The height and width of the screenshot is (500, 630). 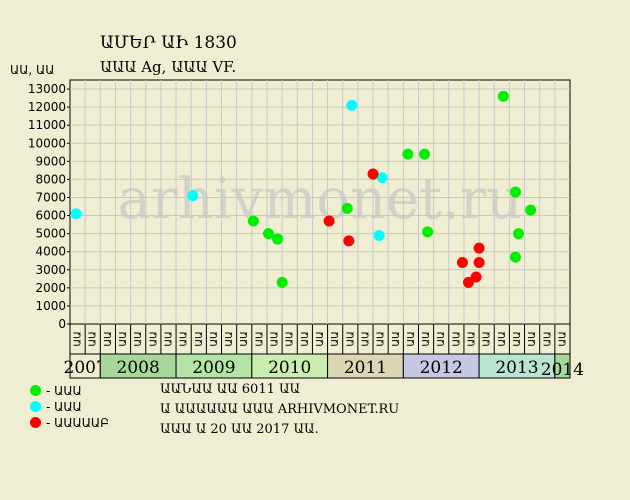 I want to click on y-tick-label: 11000, so click(x=47, y=125).